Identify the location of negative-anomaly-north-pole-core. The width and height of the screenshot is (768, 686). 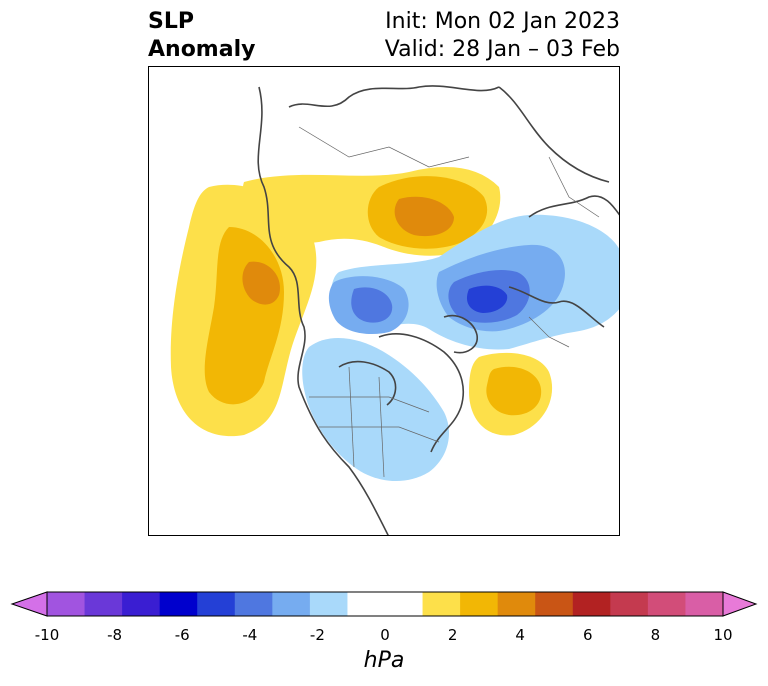
(372, 305).